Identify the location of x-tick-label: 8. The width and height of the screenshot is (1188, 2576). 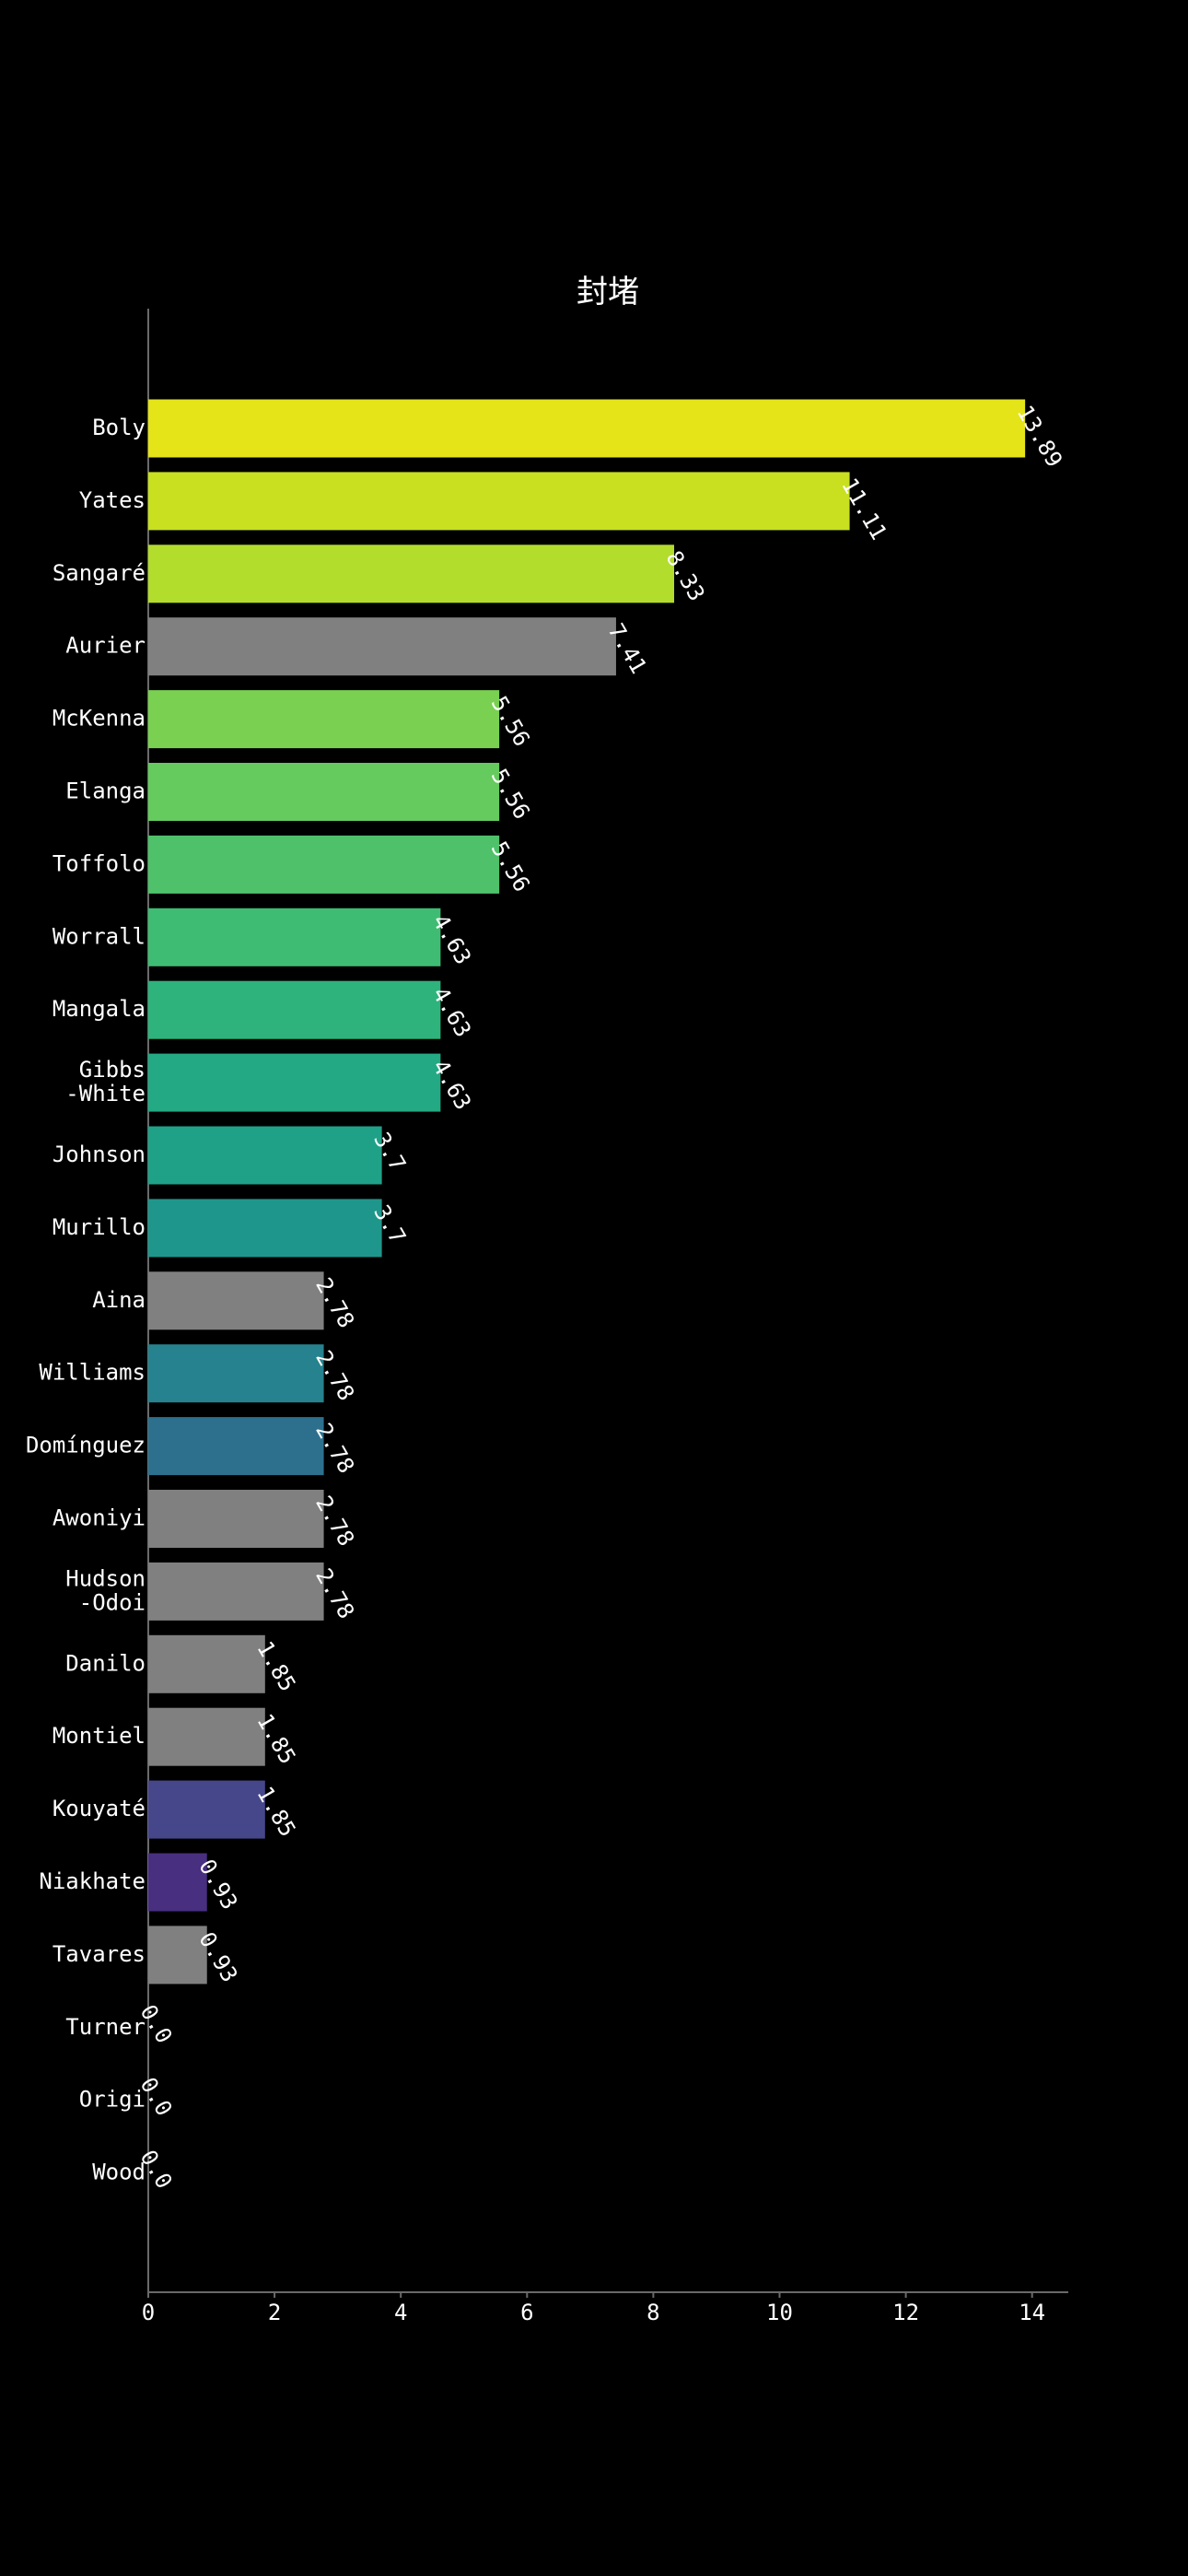
(652, 2312).